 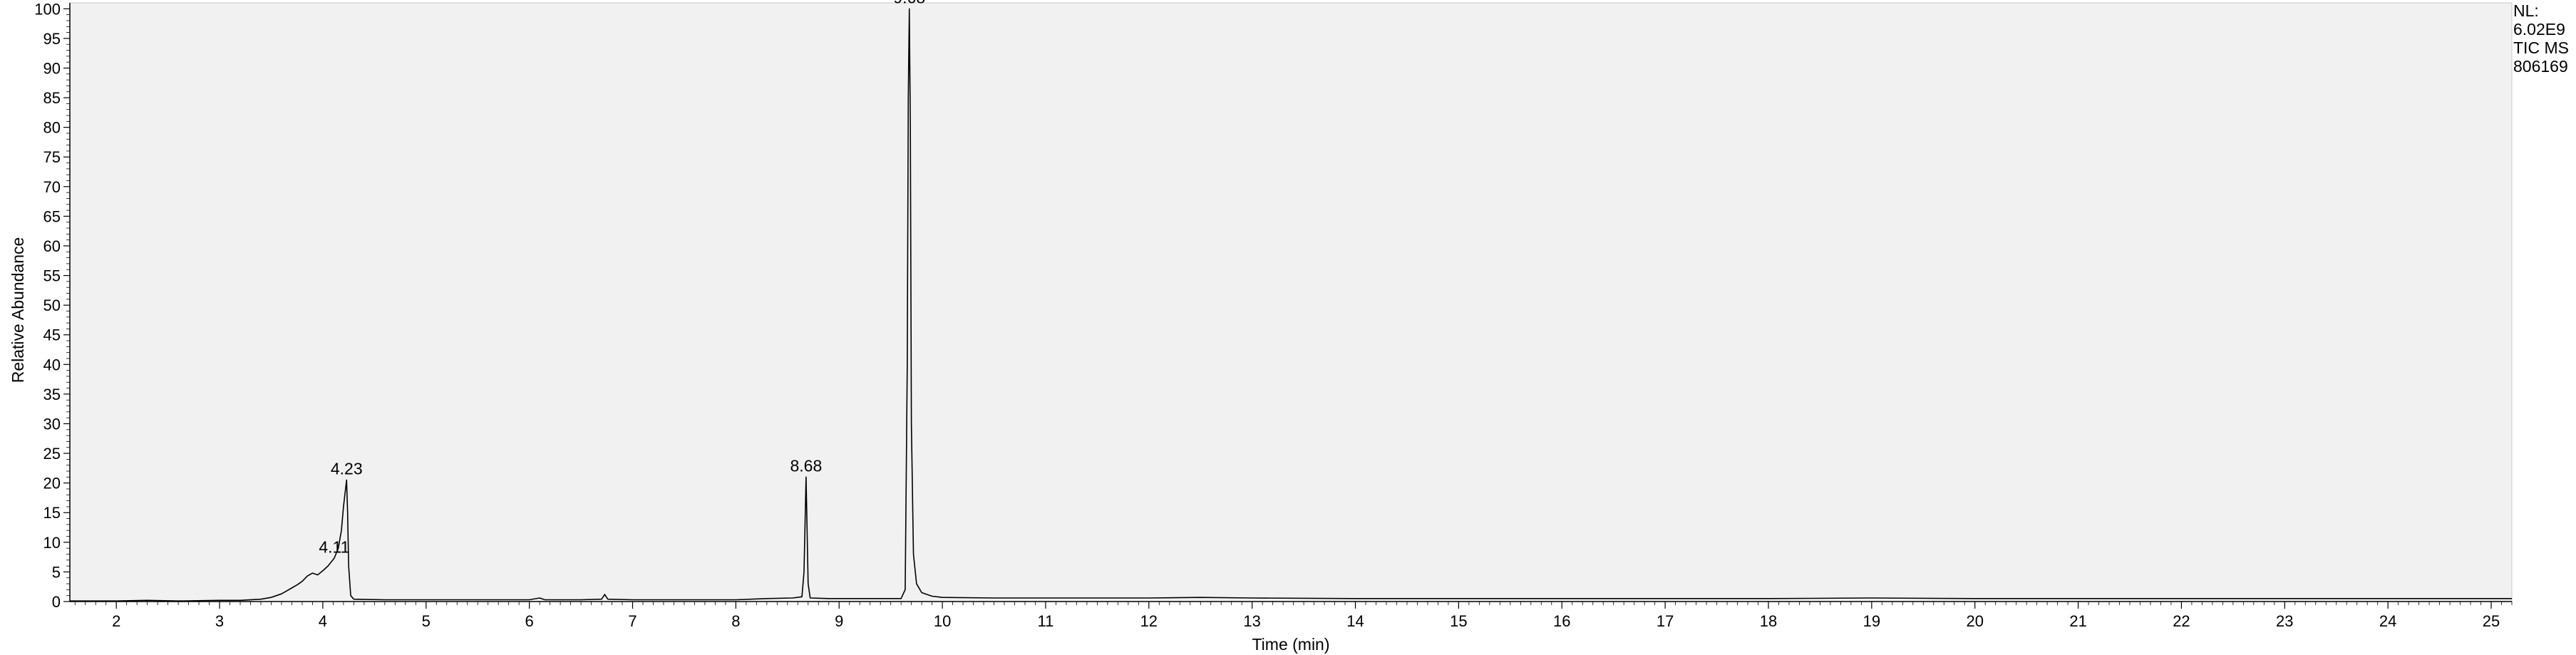 I want to click on x-tick-label: 3, so click(x=219, y=621).